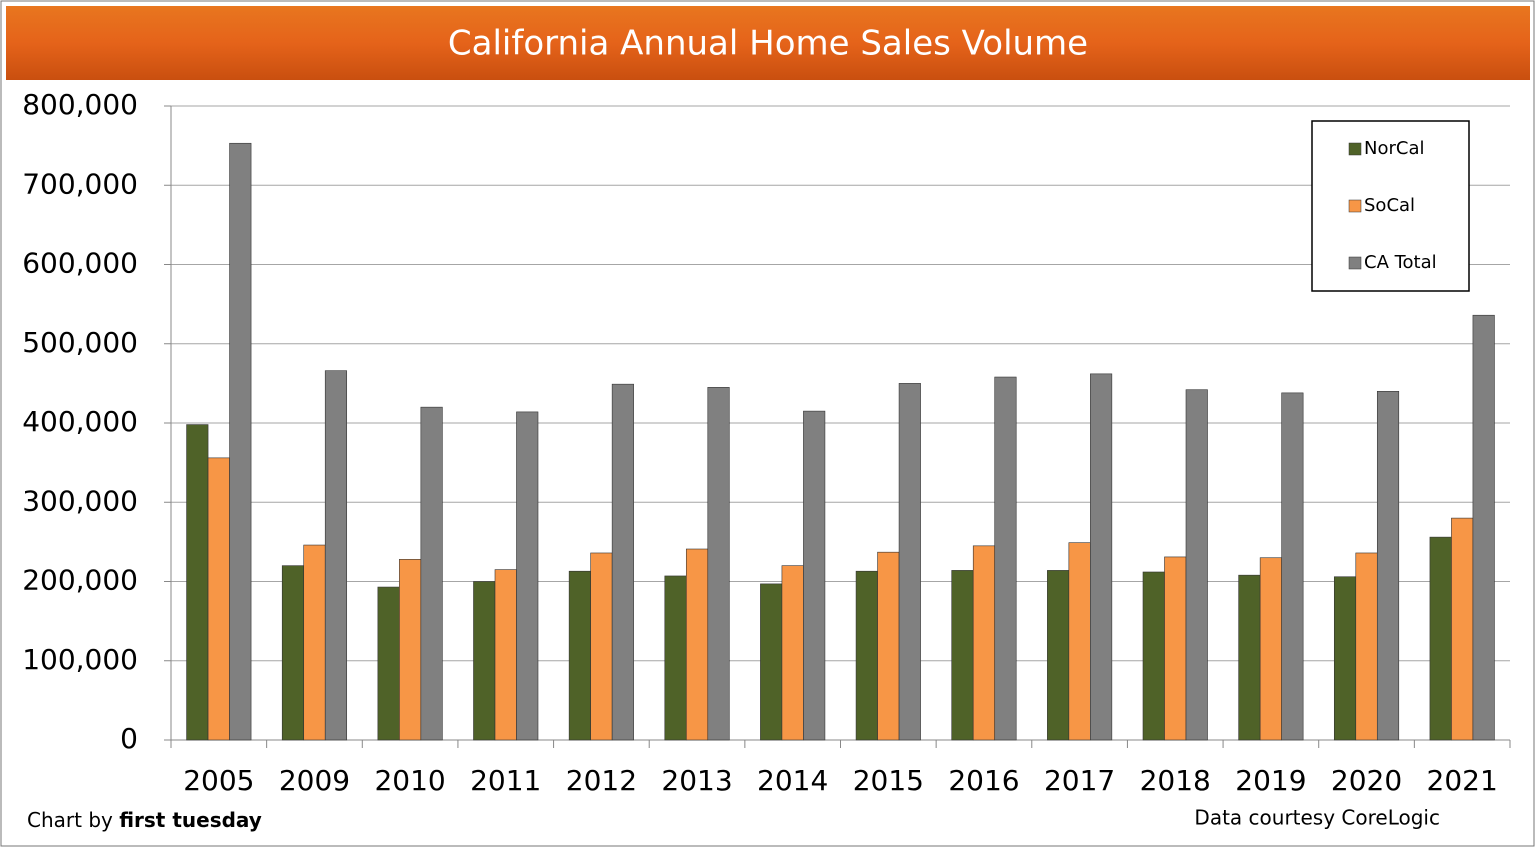 Image resolution: width=1536 pixels, height=853 pixels. What do you see at coordinates (696, 780) in the screenshot?
I see `x-tick-label: 2013` at bounding box center [696, 780].